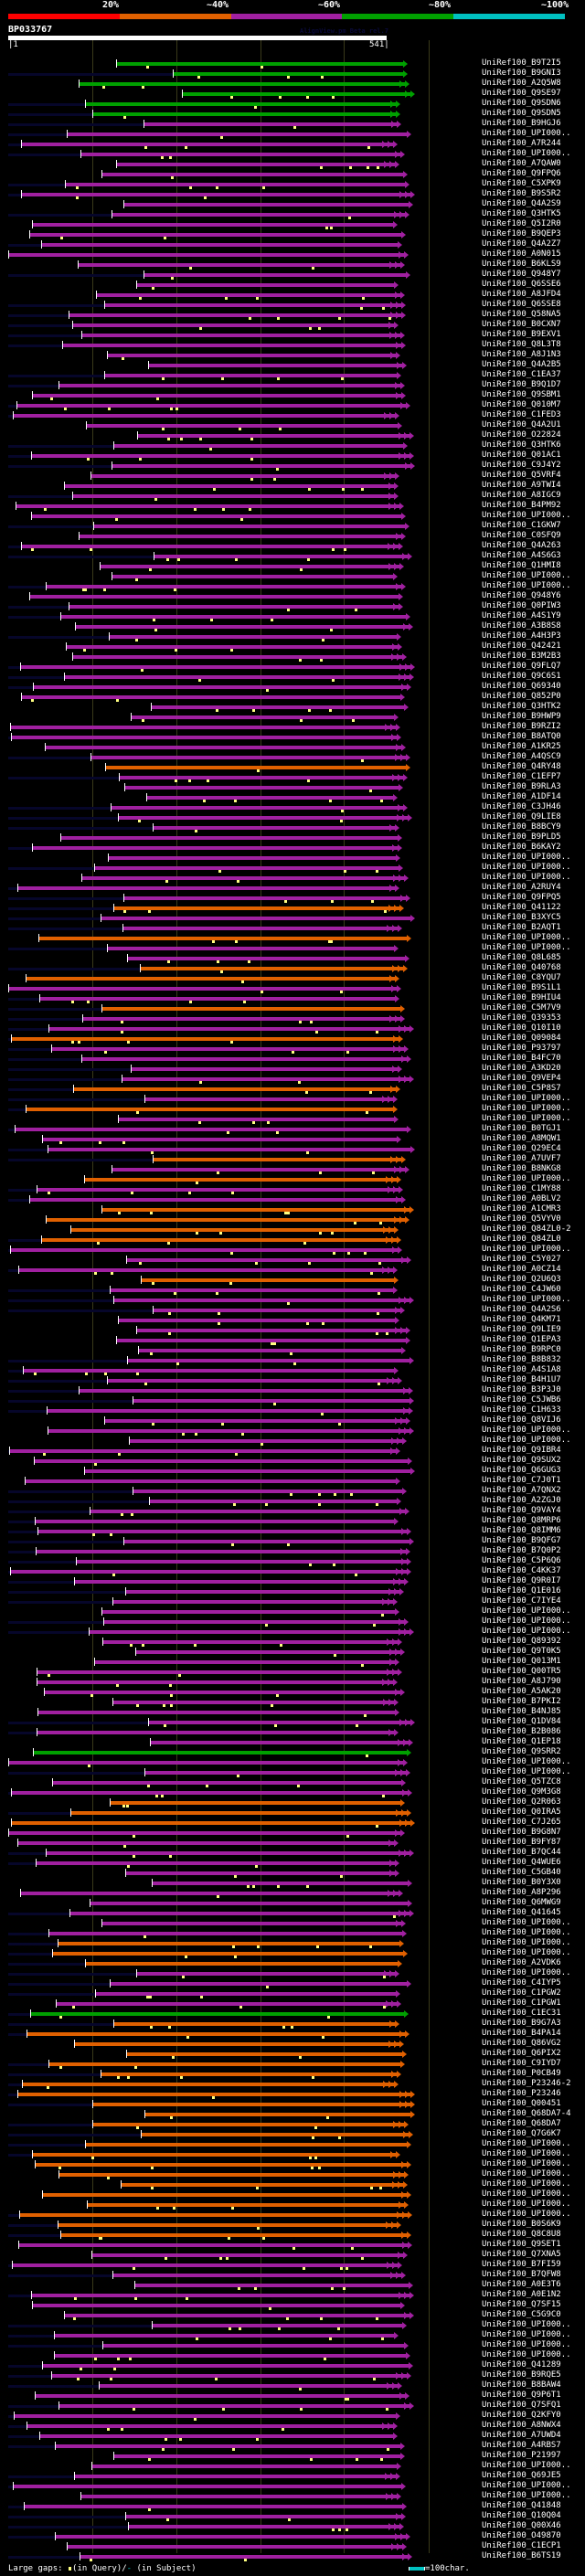 This screenshot has height=2576, width=585. I want to click on hit-row: UniRef100_P0CB49, so click(293, 2074).